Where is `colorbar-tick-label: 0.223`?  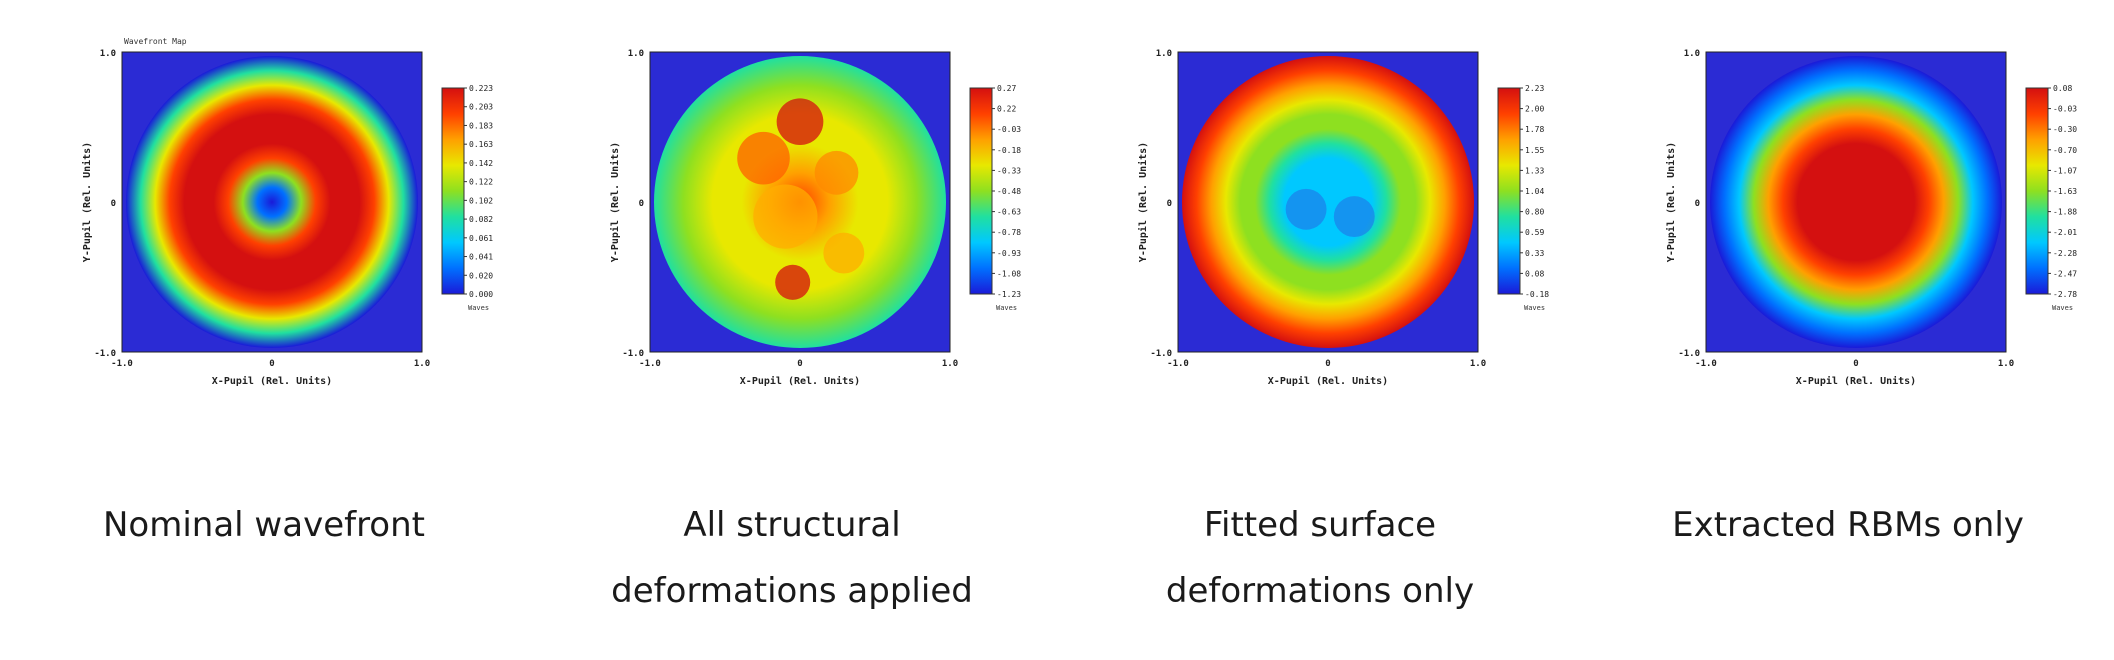
colorbar-tick-label: 0.223 is located at coordinates (481, 88).